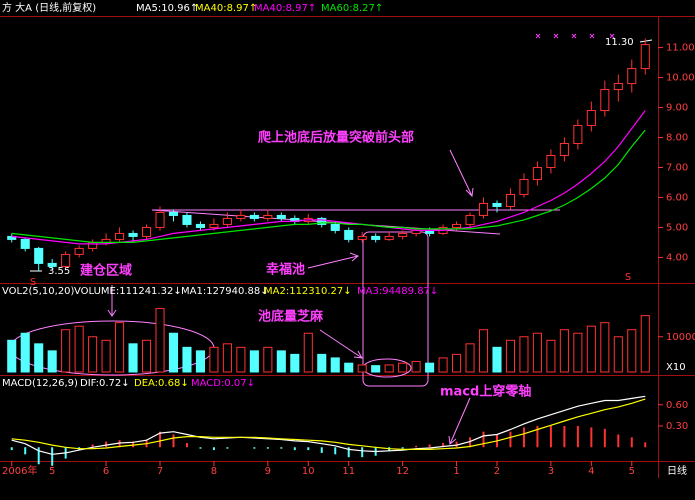 The image size is (695, 500). Describe the element at coordinates (19, 470) in the screenshot. I see `x-tick-label: 2006年` at that location.